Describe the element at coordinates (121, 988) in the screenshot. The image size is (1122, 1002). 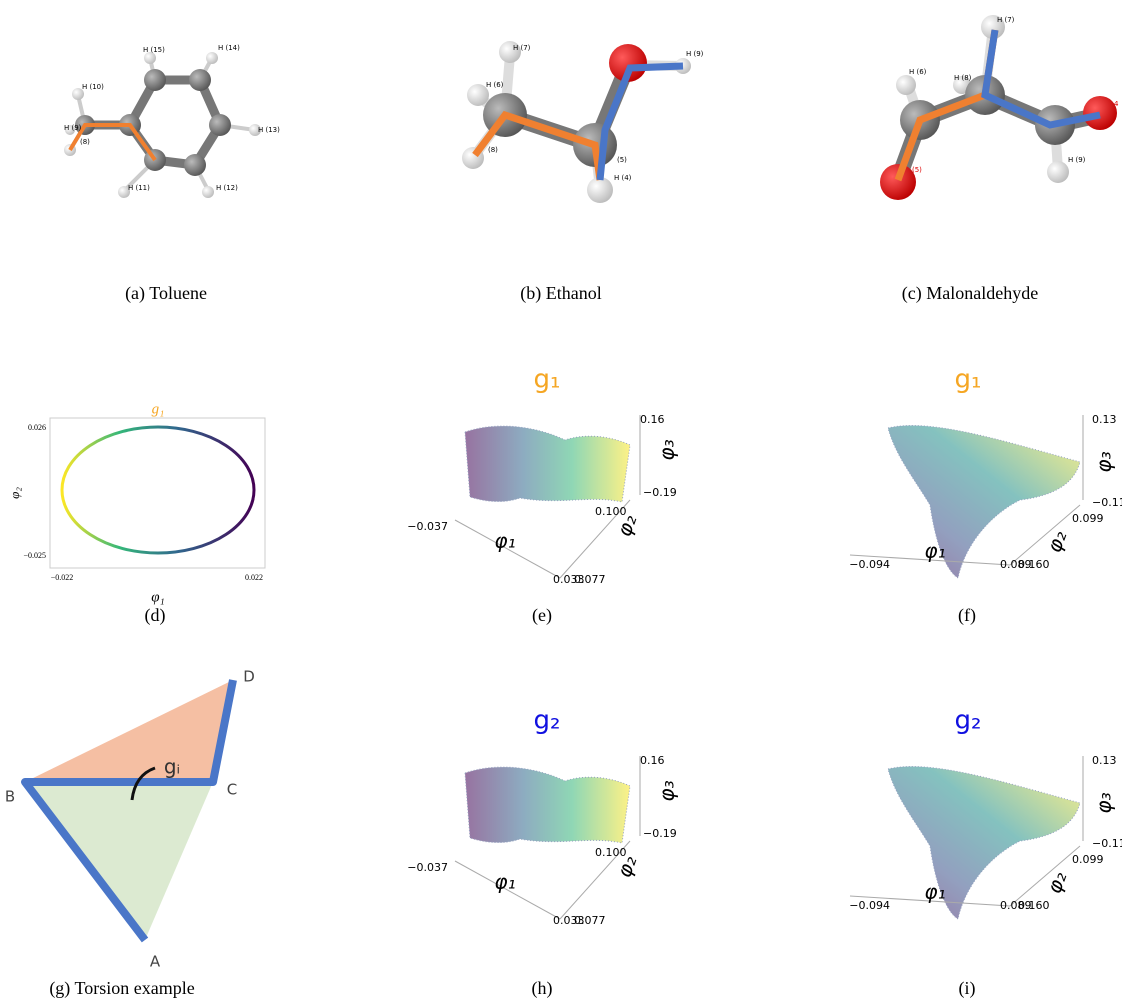
I see `caption: (g) Torsion example` at that location.